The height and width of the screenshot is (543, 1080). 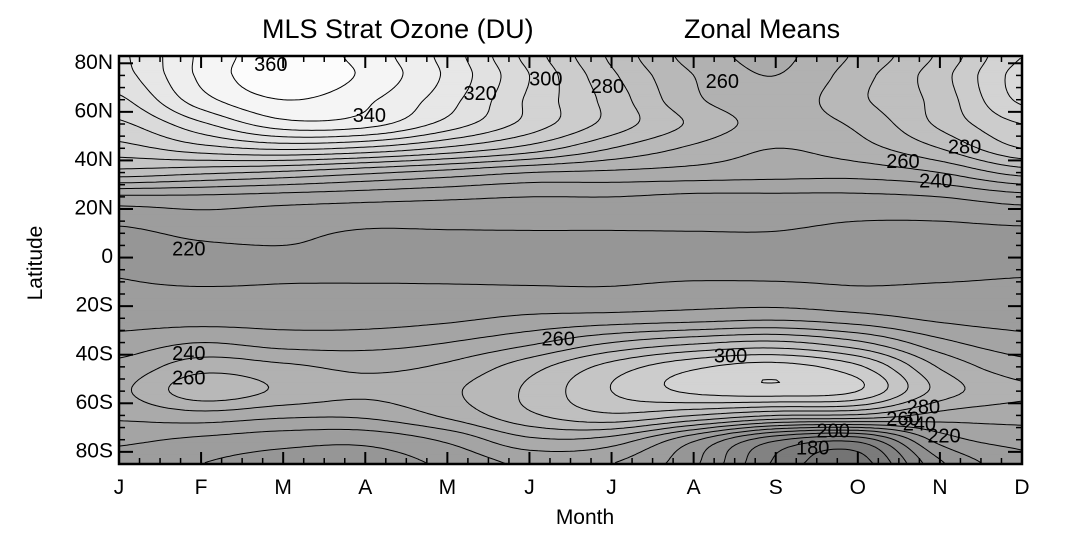 I want to click on contour-label: 280, so click(x=964, y=148).